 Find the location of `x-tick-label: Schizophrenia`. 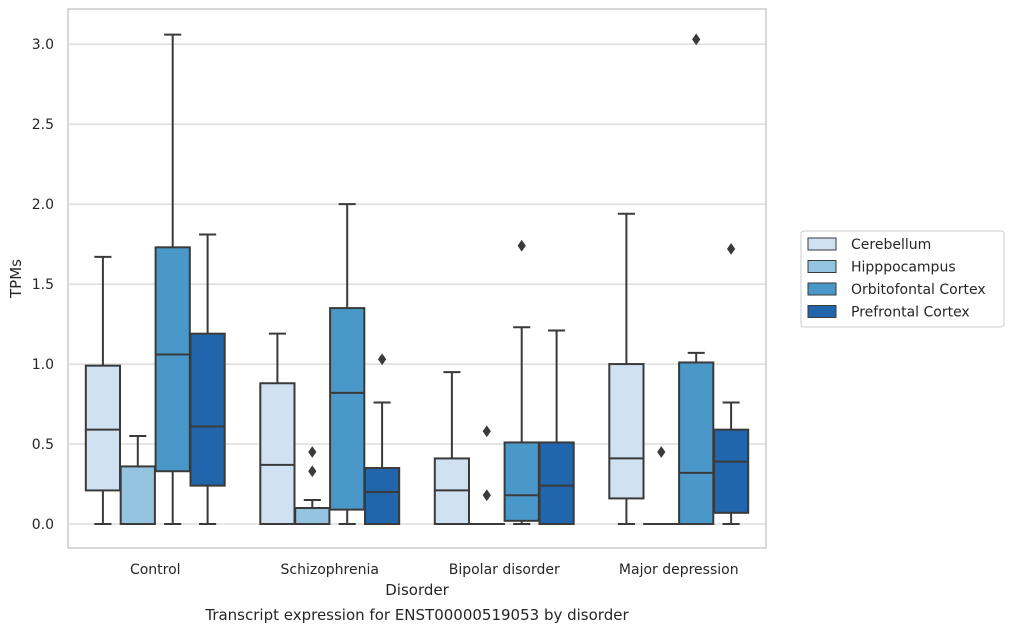

x-tick-label: Schizophrenia is located at coordinates (330, 570).